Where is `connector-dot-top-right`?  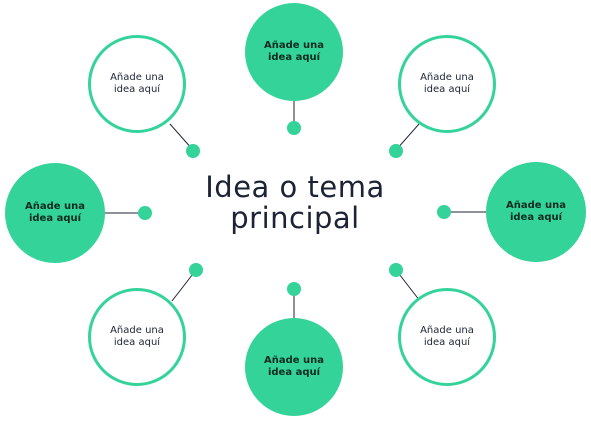
connector-dot-top-right is located at coordinates (396, 151).